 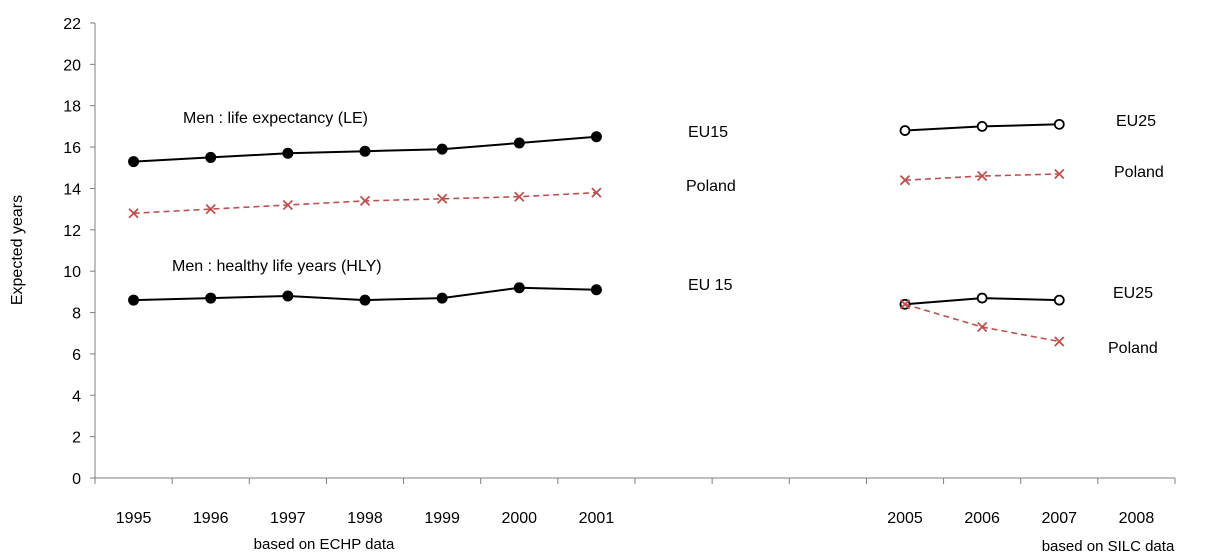 I want to click on x-tick-label: 2006, so click(x=982, y=518).